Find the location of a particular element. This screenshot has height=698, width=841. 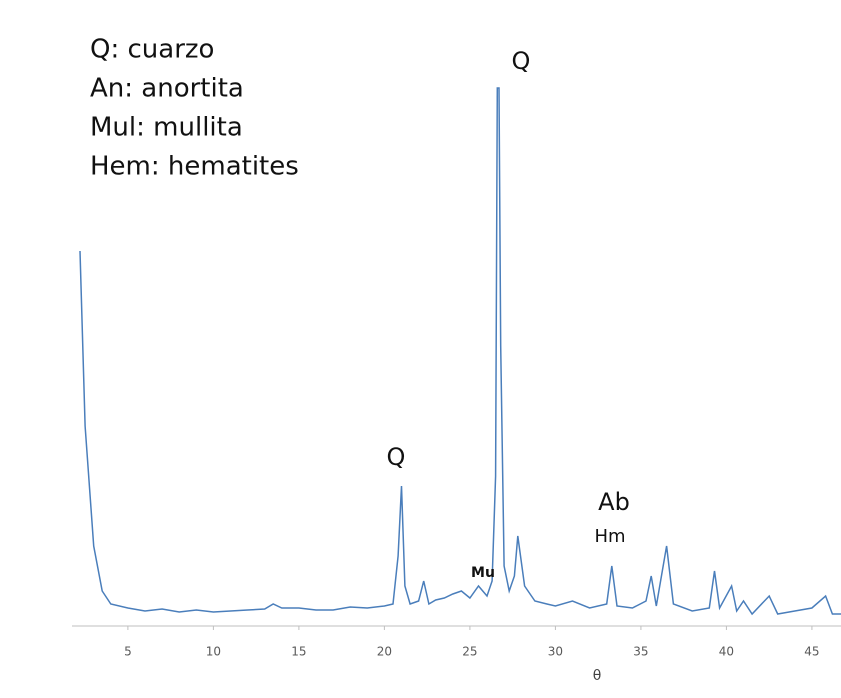

x-tick-label: 5 is located at coordinates (128, 652).